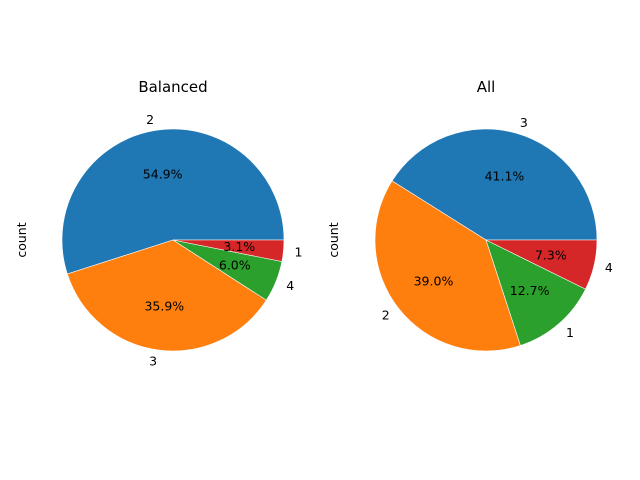 This screenshot has width=640, height=480. Describe the element at coordinates (434, 280) in the screenshot. I see `slice-percent-label: 39.0%` at that location.